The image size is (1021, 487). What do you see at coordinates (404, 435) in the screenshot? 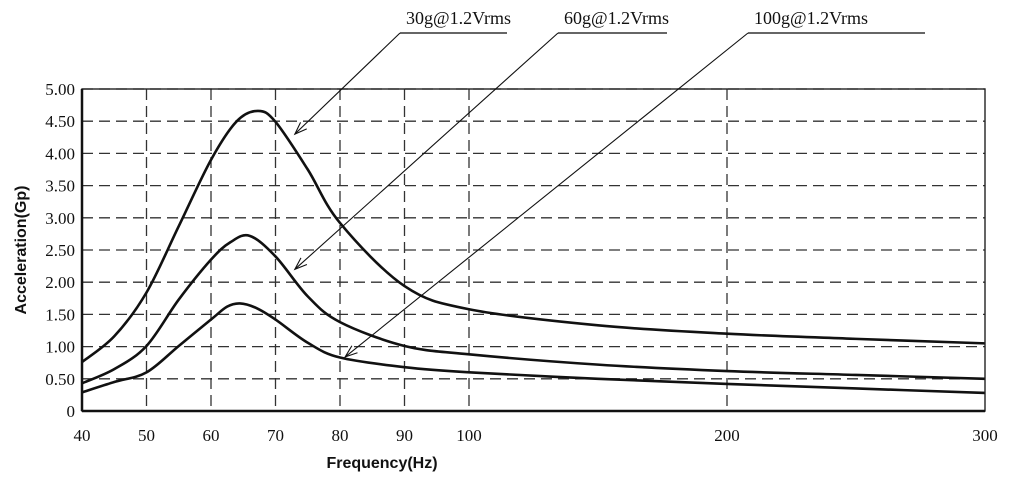
I see `x-tick-label: 90` at bounding box center [404, 435].